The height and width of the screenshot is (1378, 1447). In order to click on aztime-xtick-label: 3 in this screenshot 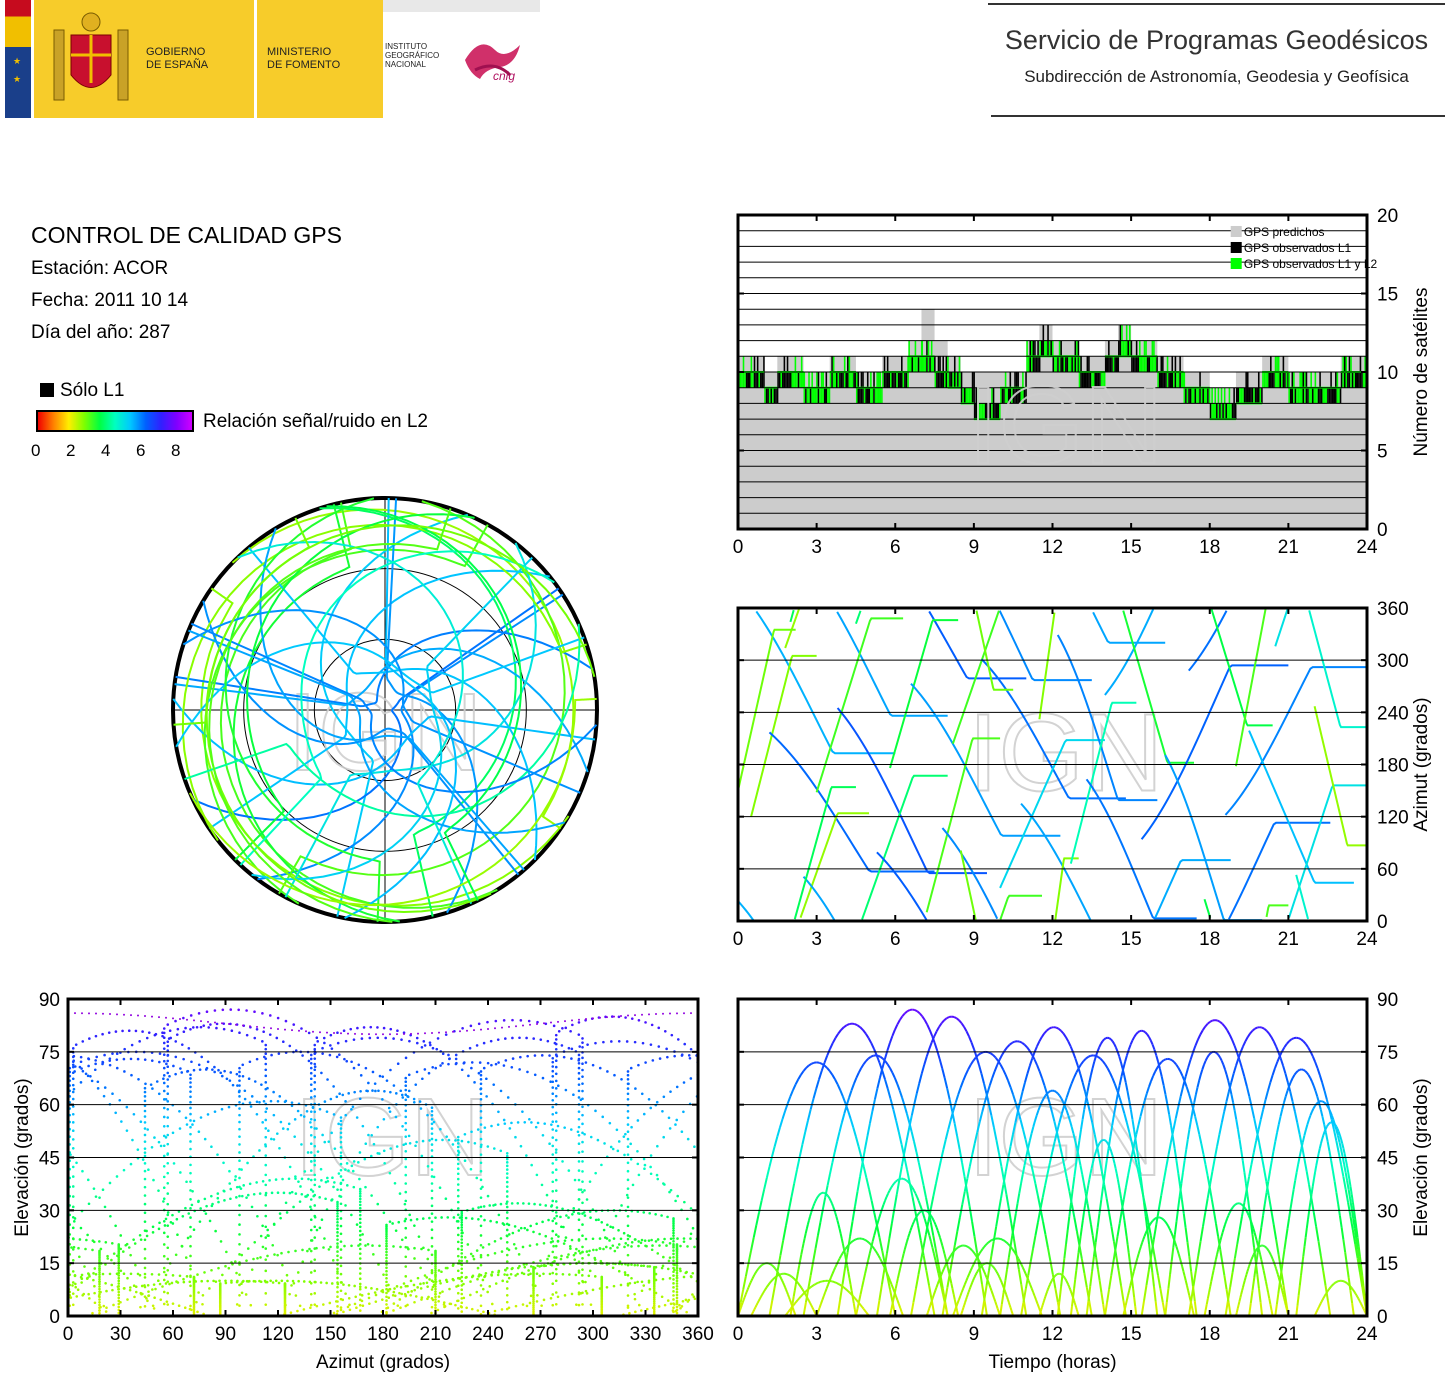, I will do `click(816, 939)`.